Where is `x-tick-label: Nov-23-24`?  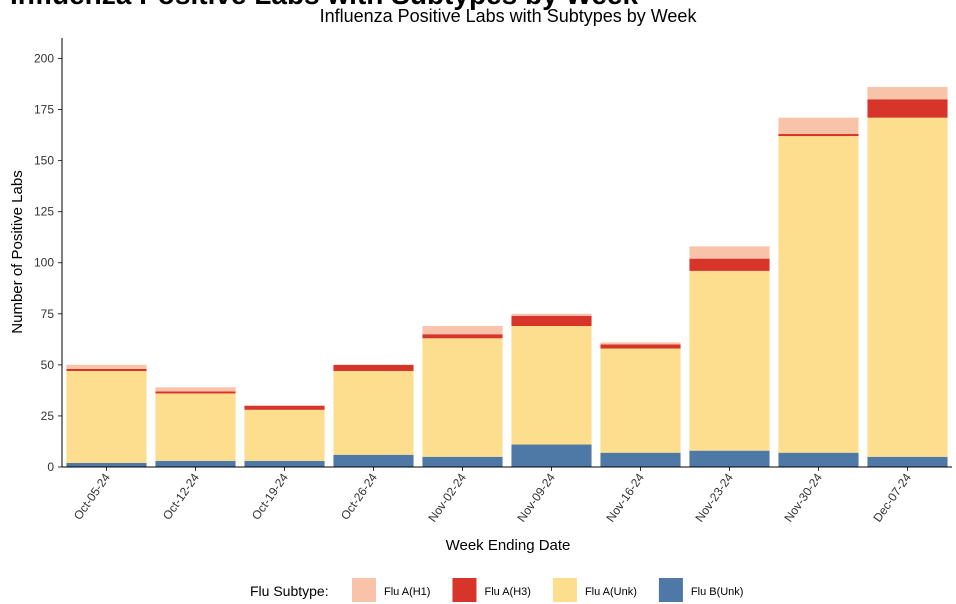
x-tick-label: Nov-23-24 is located at coordinates (714, 497).